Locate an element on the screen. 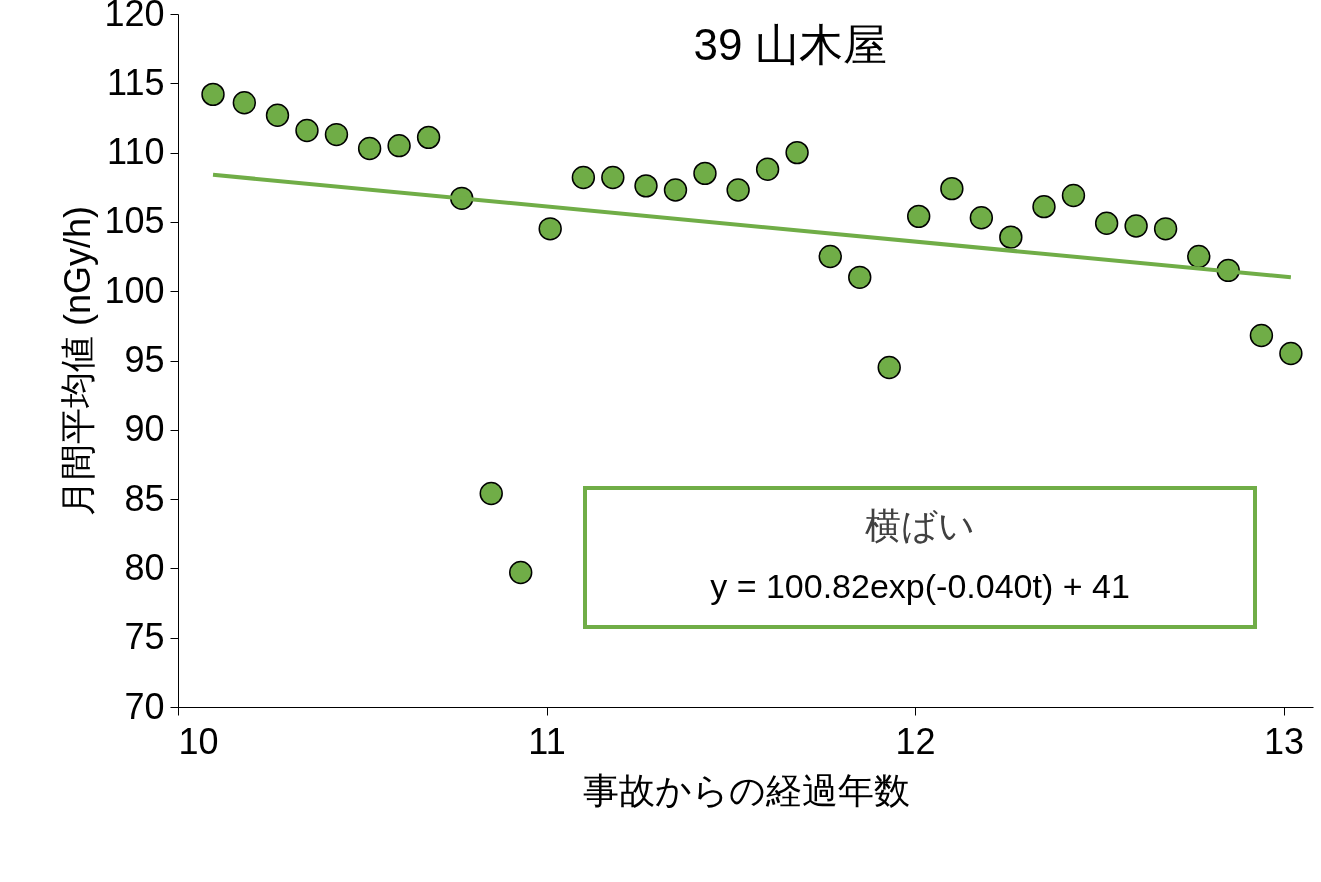  x-tick-label: 13 is located at coordinates (1284, 741).